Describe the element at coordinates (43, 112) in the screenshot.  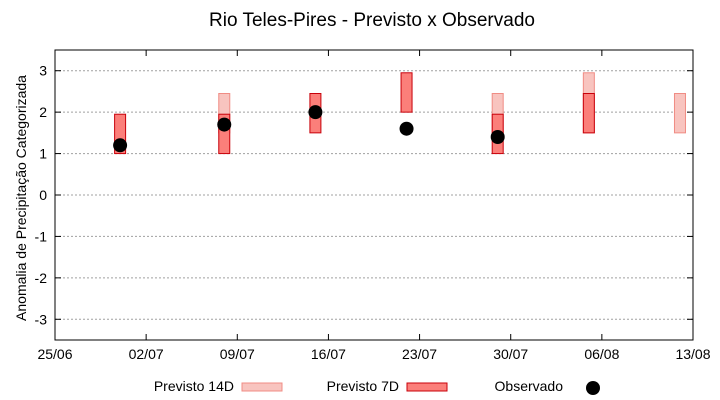
I see `y-tick-label: 2` at that location.